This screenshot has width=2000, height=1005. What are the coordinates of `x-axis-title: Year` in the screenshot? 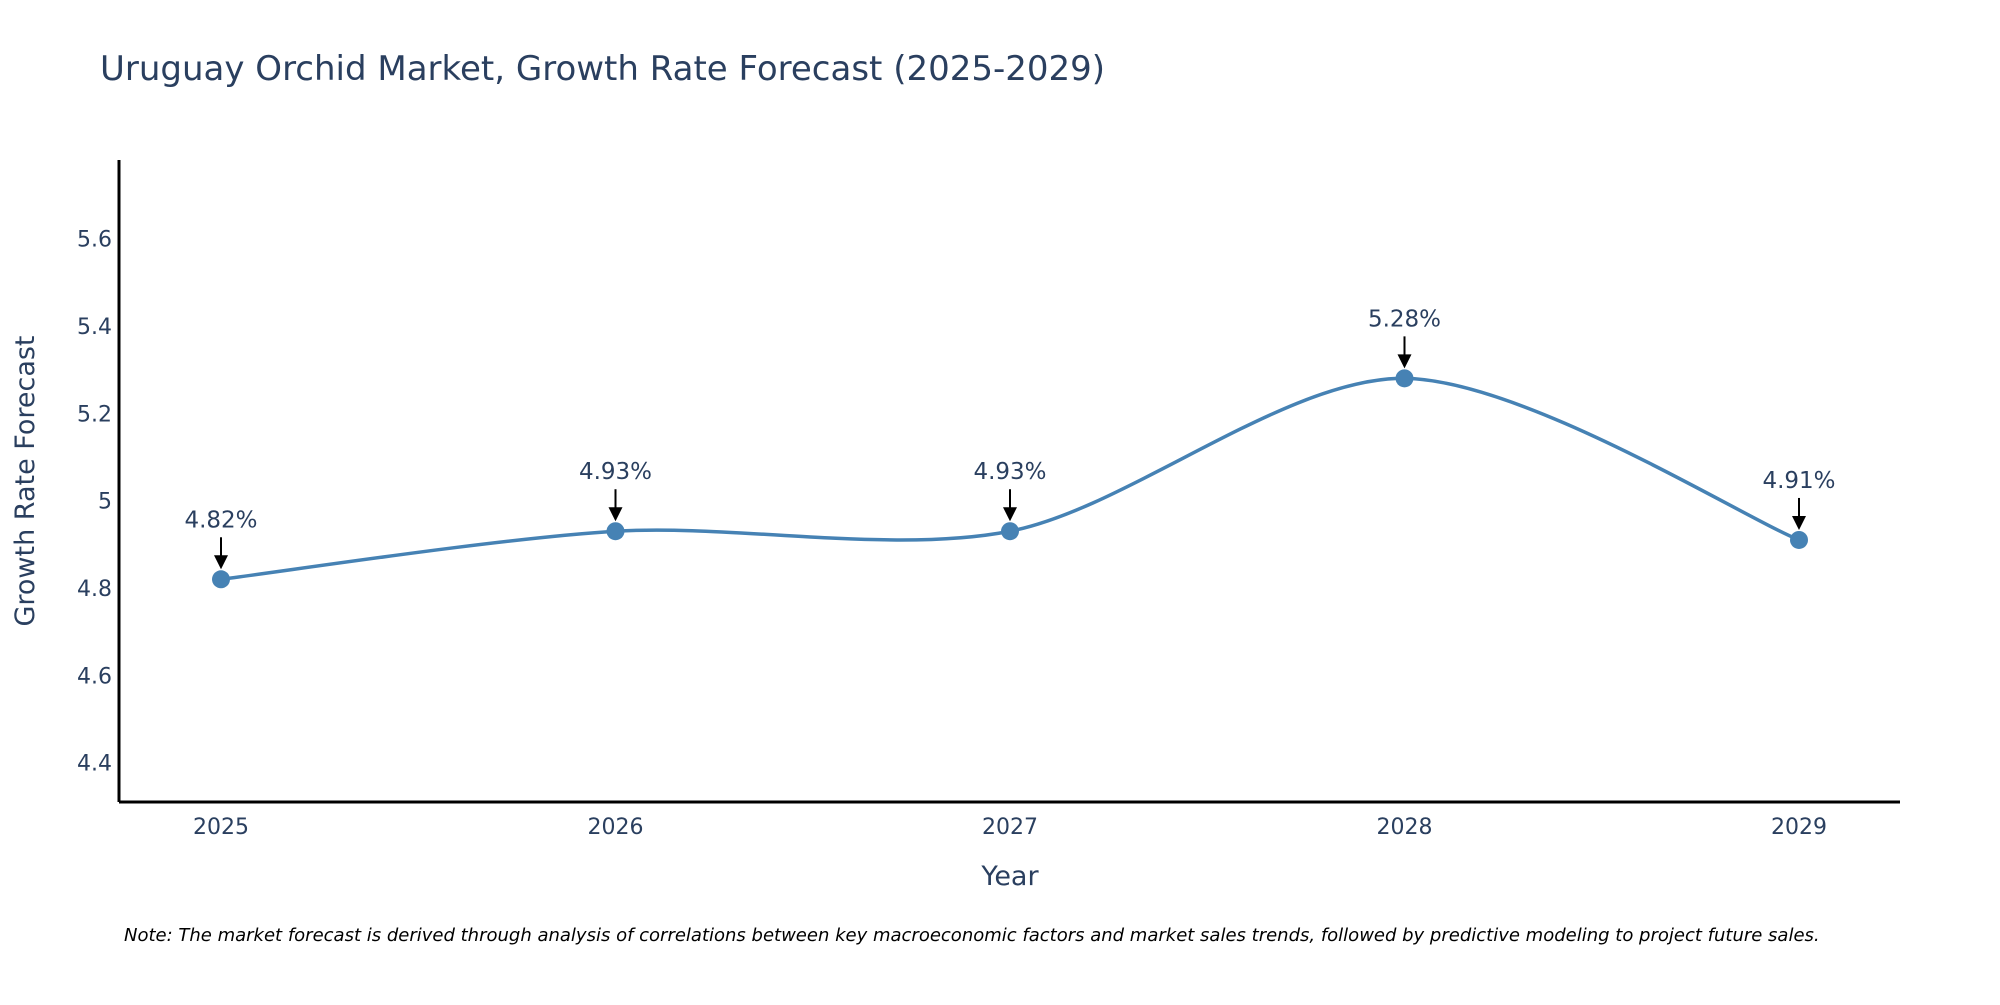 It's located at (1009, 876).